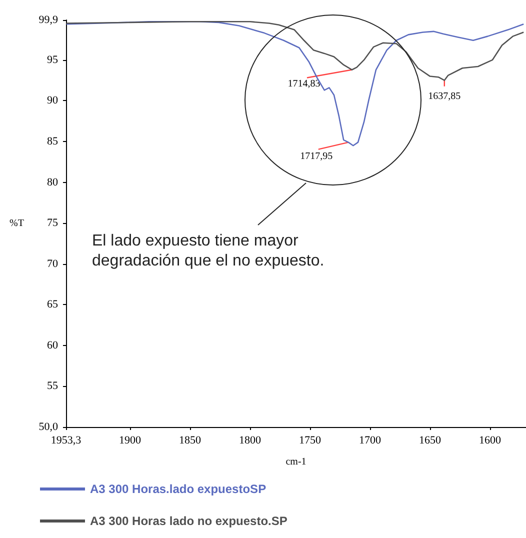  What do you see at coordinates (304, 84) in the screenshot?
I see `annotation: 1714,83` at bounding box center [304, 84].